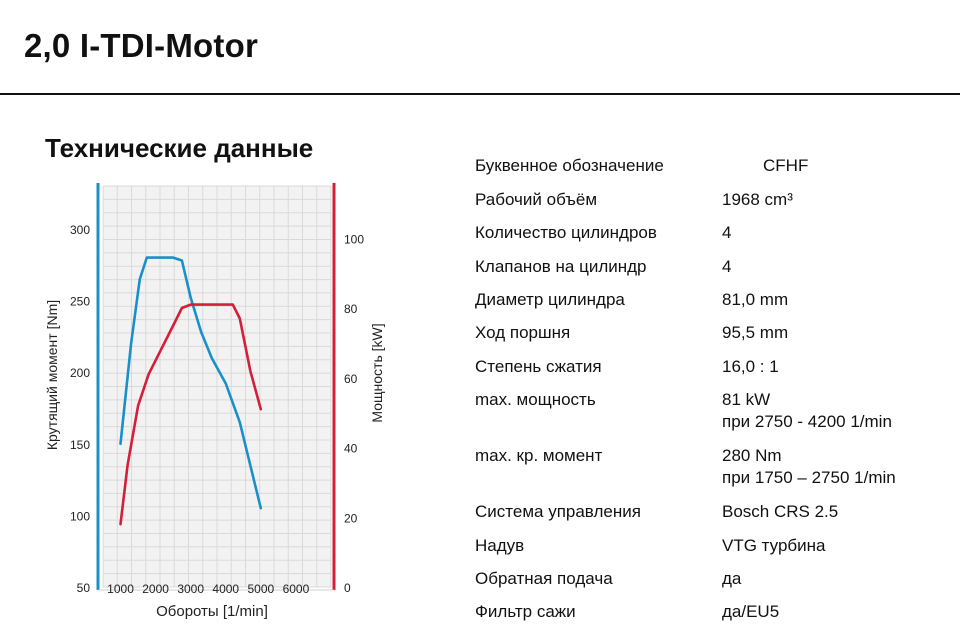  What do you see at coordinates (525, 611) in the screenshot?
I see `spec-label: Фильтр сажи` at bounding box center [525, 611].